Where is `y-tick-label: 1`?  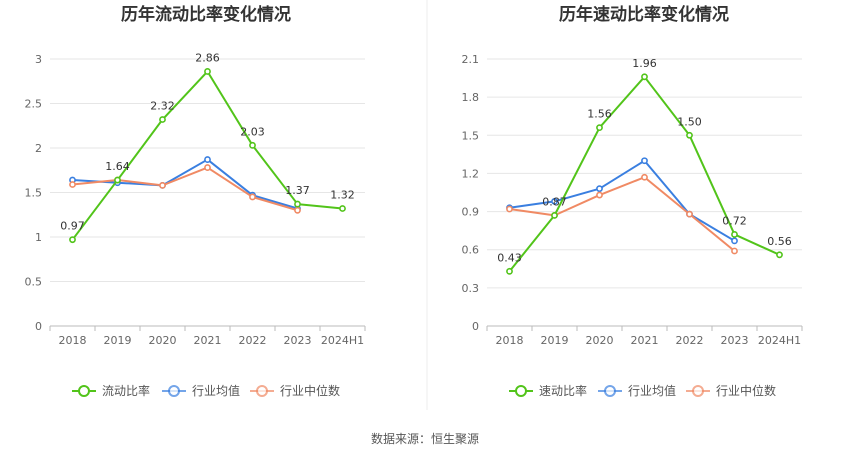
y-tick-label: 1 is located at coordinates (38, 237).